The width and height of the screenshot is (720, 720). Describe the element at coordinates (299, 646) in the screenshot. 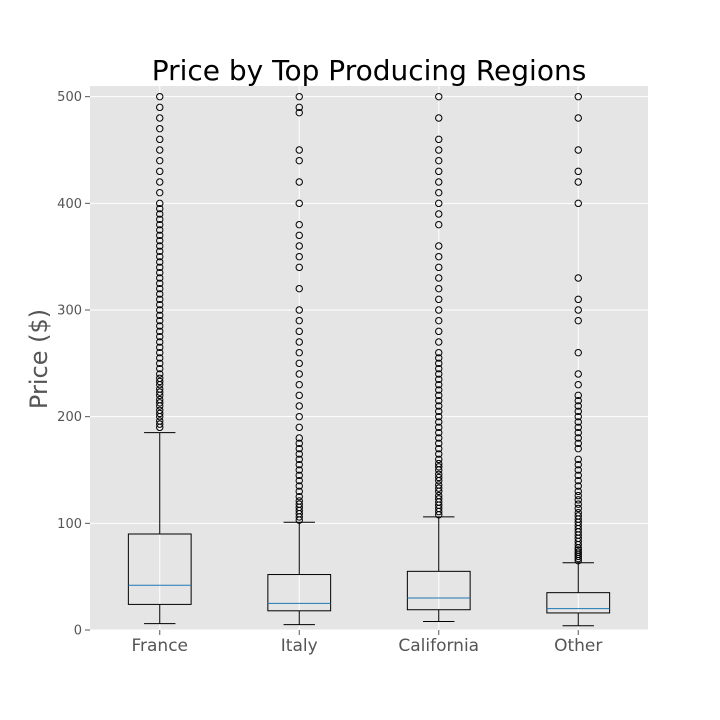

I see `x-tick-label: Italy` at that location.